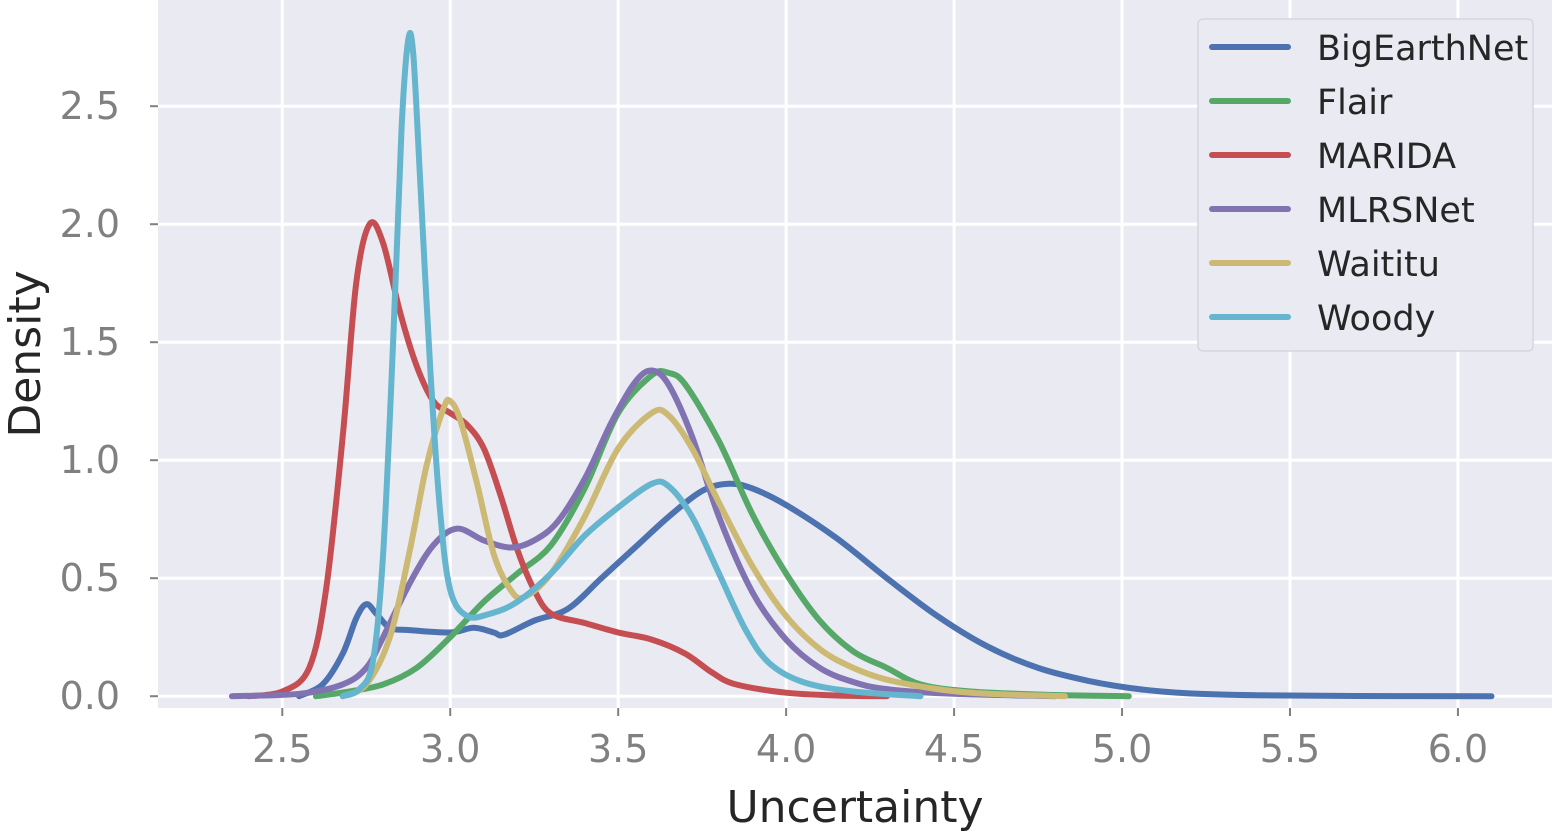 This screenshot has height=833, width=1552. Describe the element at coordinates (1378, 265) in the screenshot. I see `legend-label-waititu: Waititu` at that location.